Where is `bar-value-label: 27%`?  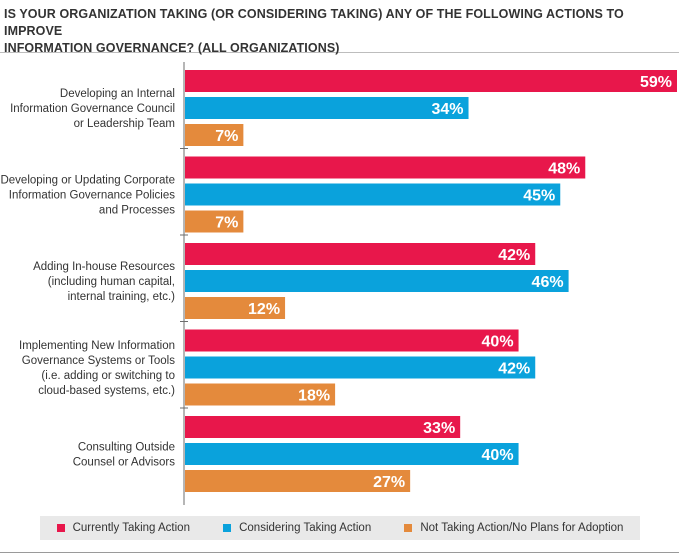 bar-value-label: 27% is located at coordinates (389, 482).